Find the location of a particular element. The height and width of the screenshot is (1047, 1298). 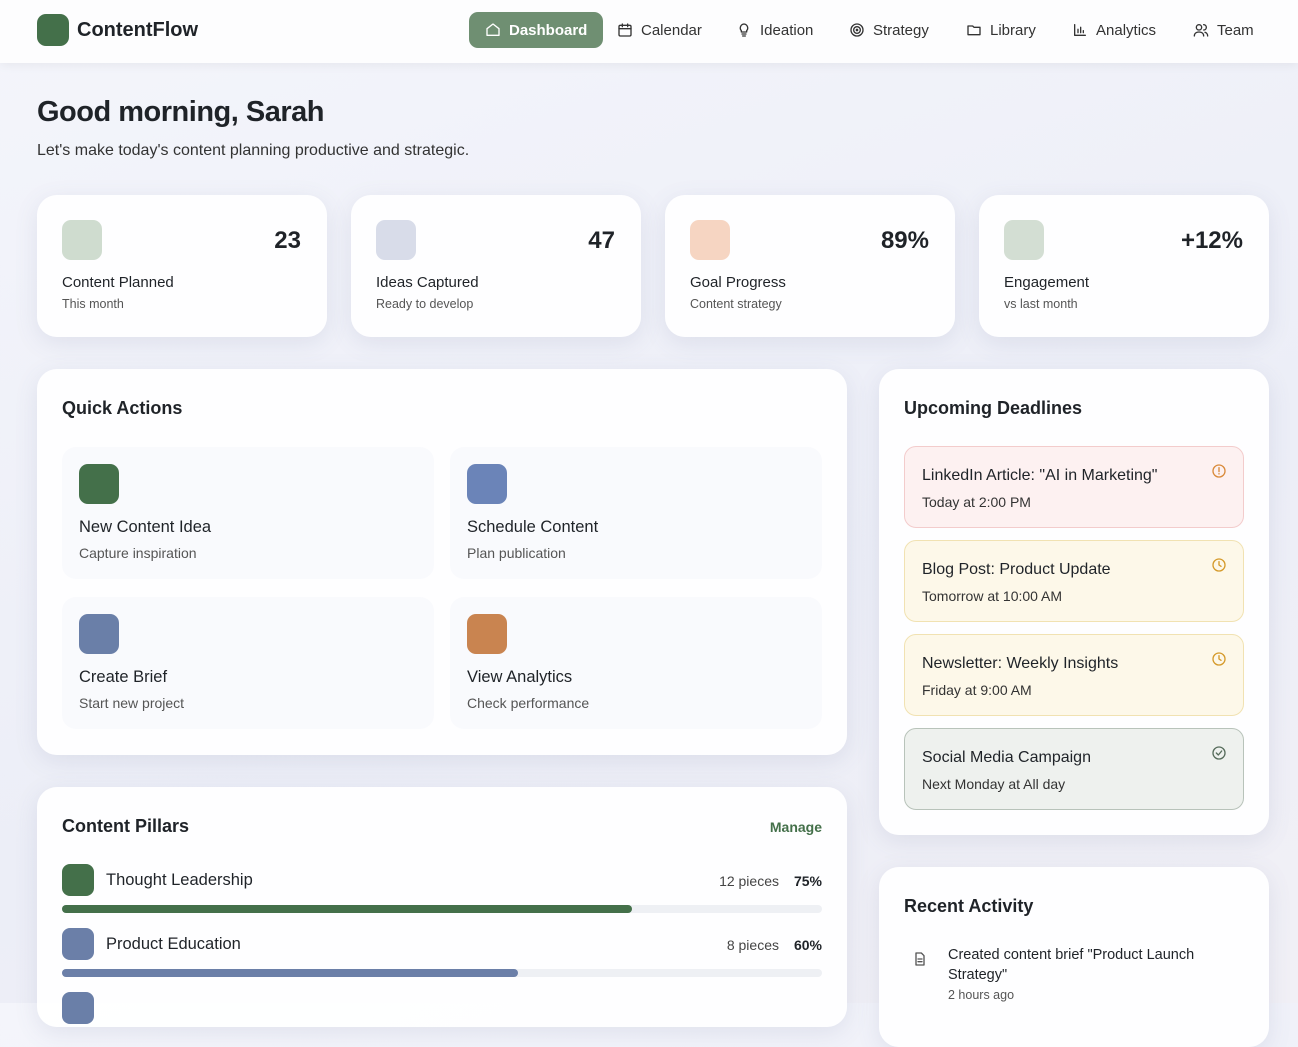

nav-label: Calendar is located at coordinates (671, 30).